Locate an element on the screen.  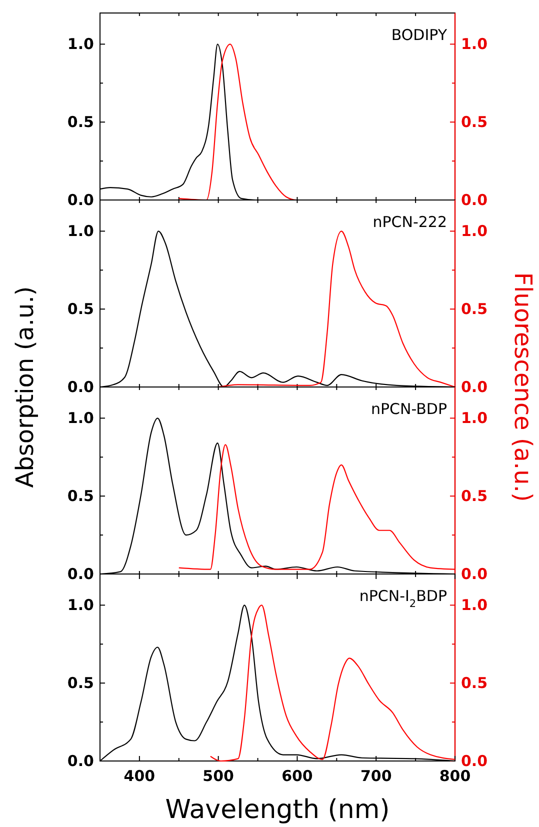
x-tick-label: 800 is located at coordinates (455, 776).